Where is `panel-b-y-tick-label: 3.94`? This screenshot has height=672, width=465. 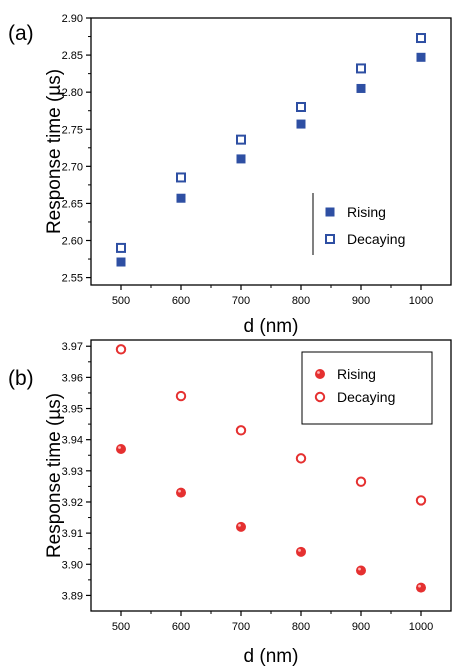
panel-b-y-tick-label: 3.94 is located at coordinates (72, 441).